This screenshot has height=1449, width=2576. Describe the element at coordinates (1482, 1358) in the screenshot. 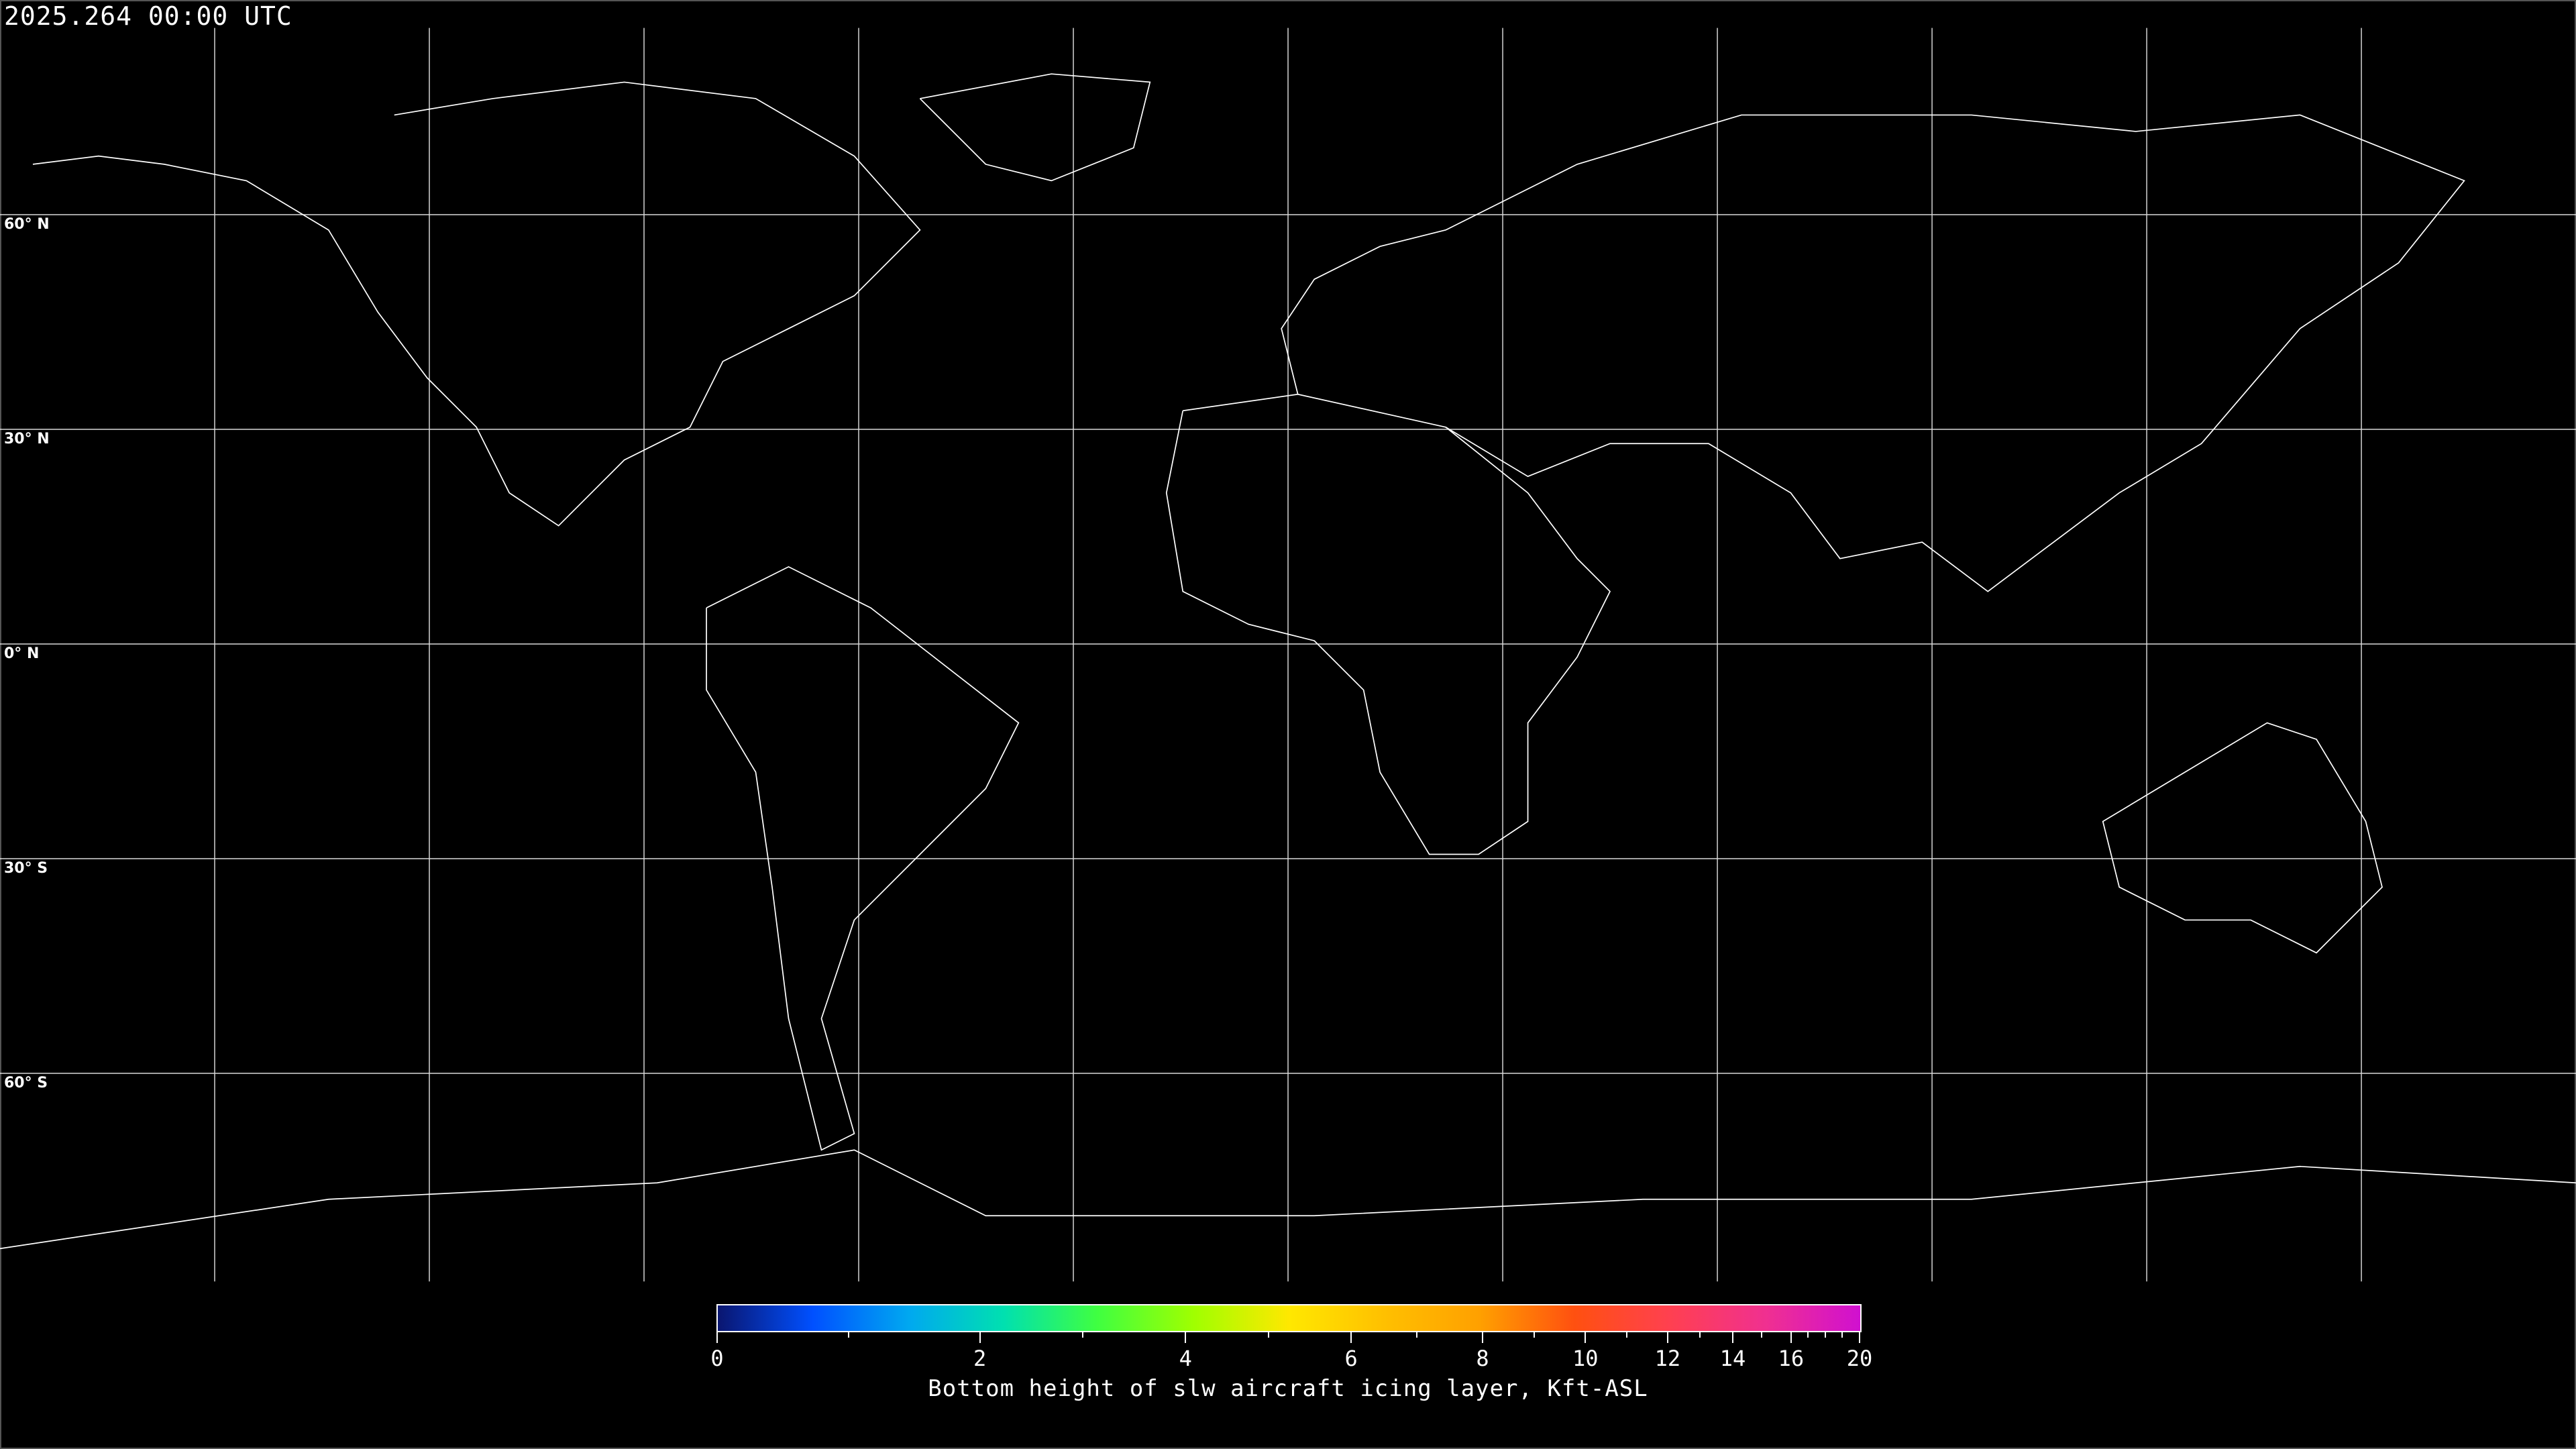

I see `colorbar-tick-label: 8` at that location.